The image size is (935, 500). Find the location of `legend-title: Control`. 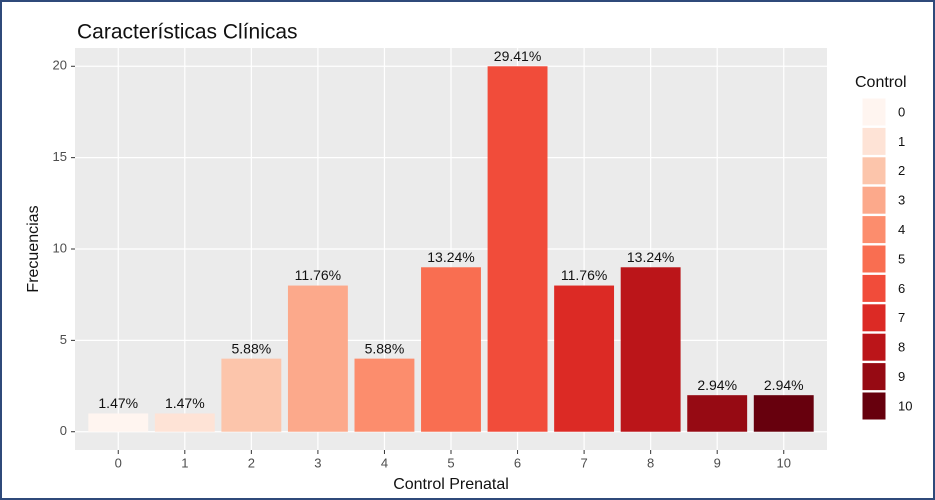

legend-title: Control is located at coordinates (881, 82).